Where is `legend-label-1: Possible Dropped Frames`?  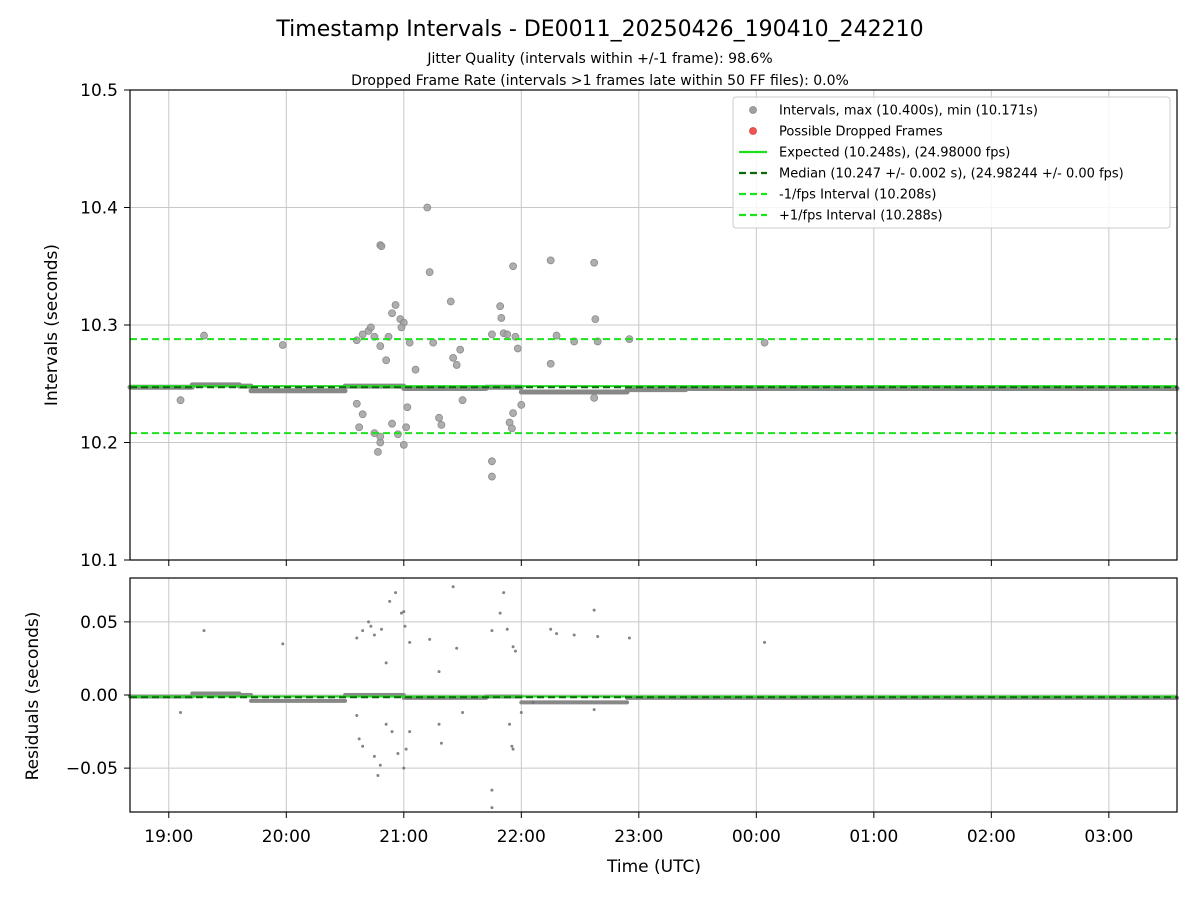 legend-label-1: Possible Dropped Frames is located at coordinates (861, 132).